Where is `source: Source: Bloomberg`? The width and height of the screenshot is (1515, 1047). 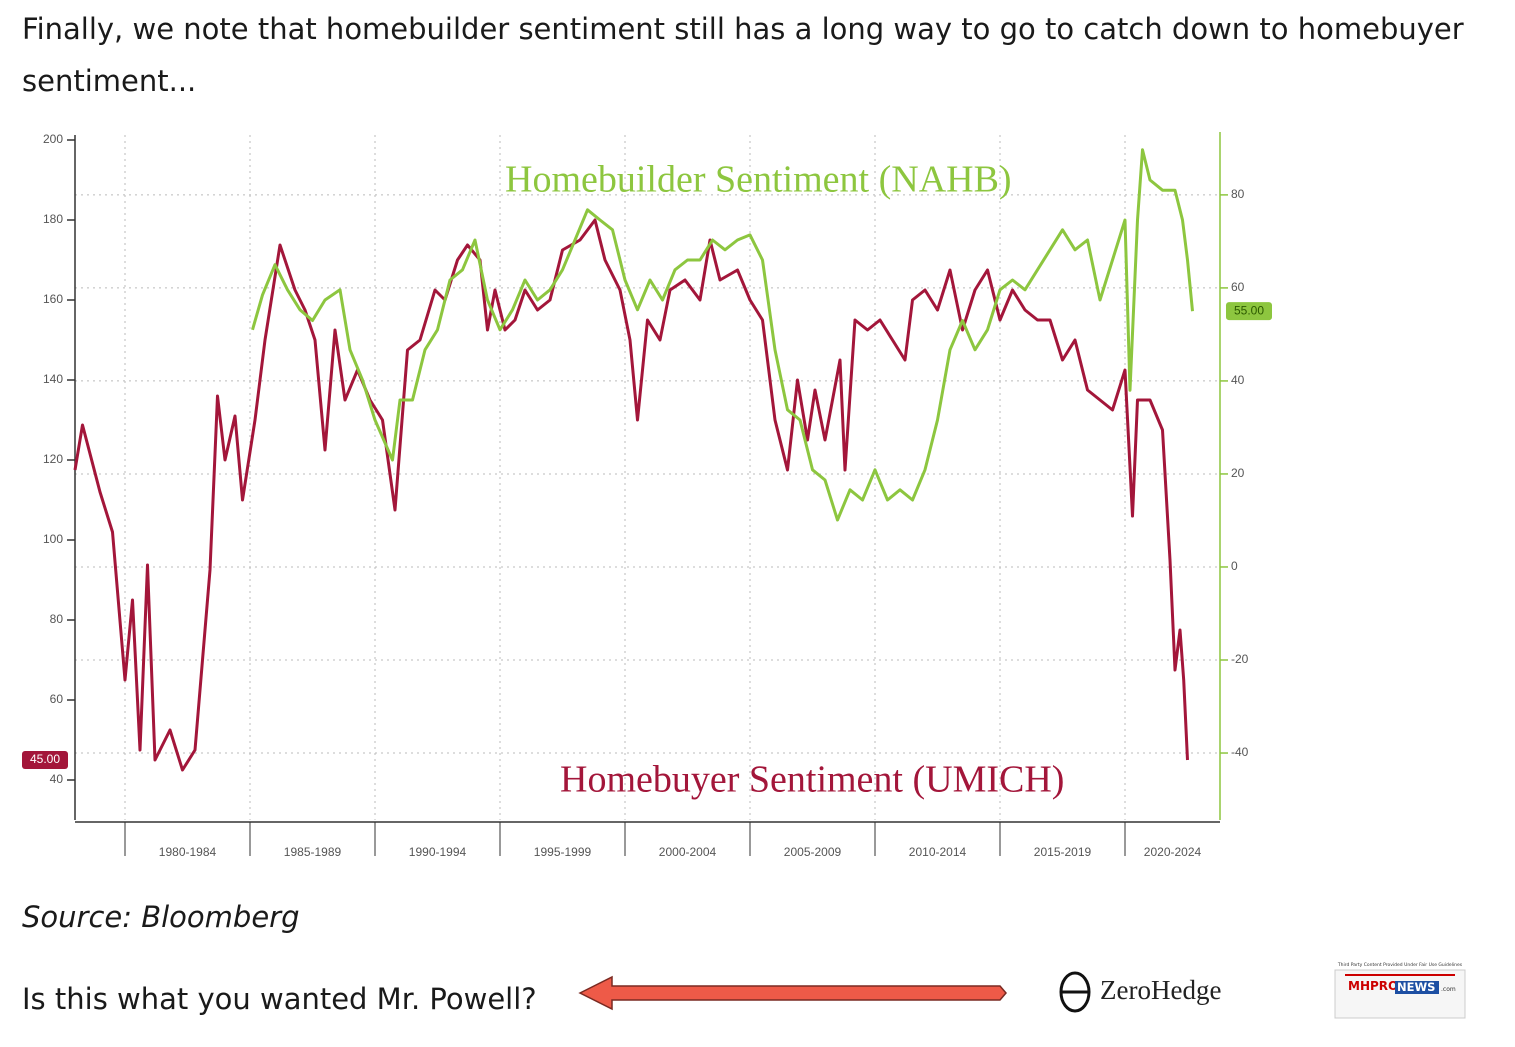
source: Source: Bloomberg is located at coordinates (161, 917).